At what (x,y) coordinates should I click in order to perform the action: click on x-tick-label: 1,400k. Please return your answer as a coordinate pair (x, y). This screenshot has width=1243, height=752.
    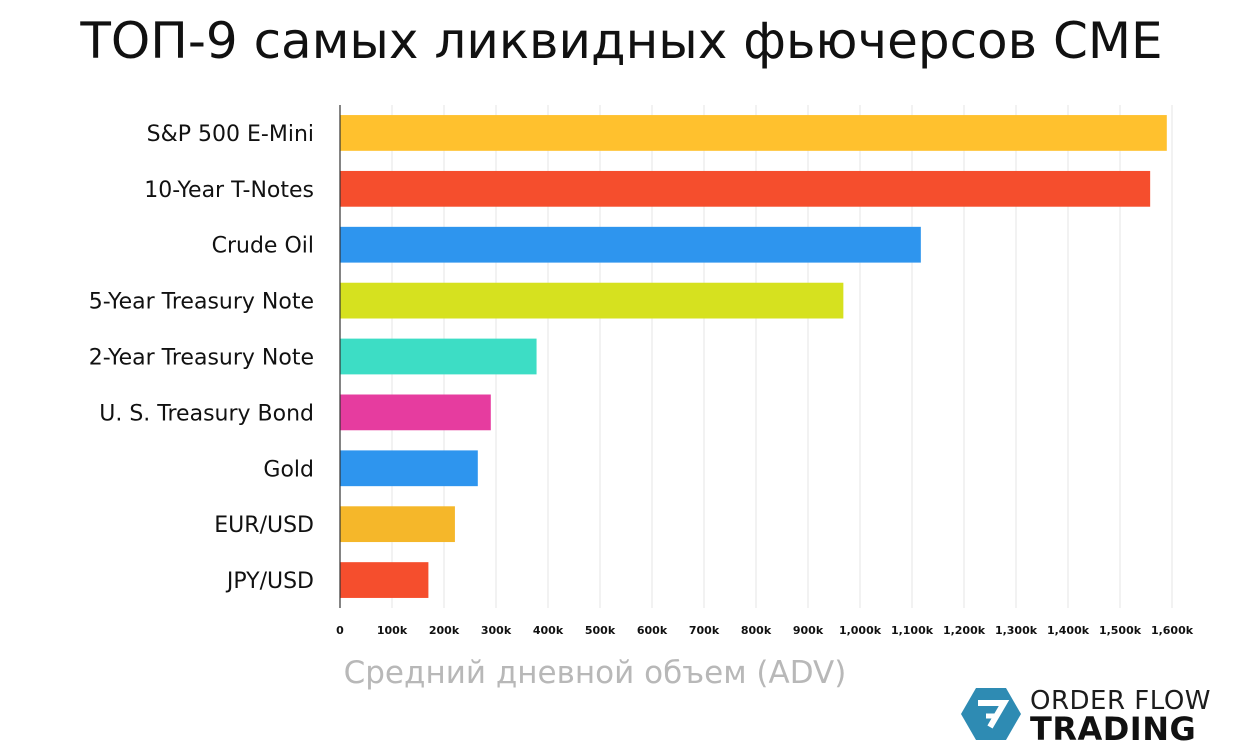
    Looking at the image, I should click on (1068, 630).